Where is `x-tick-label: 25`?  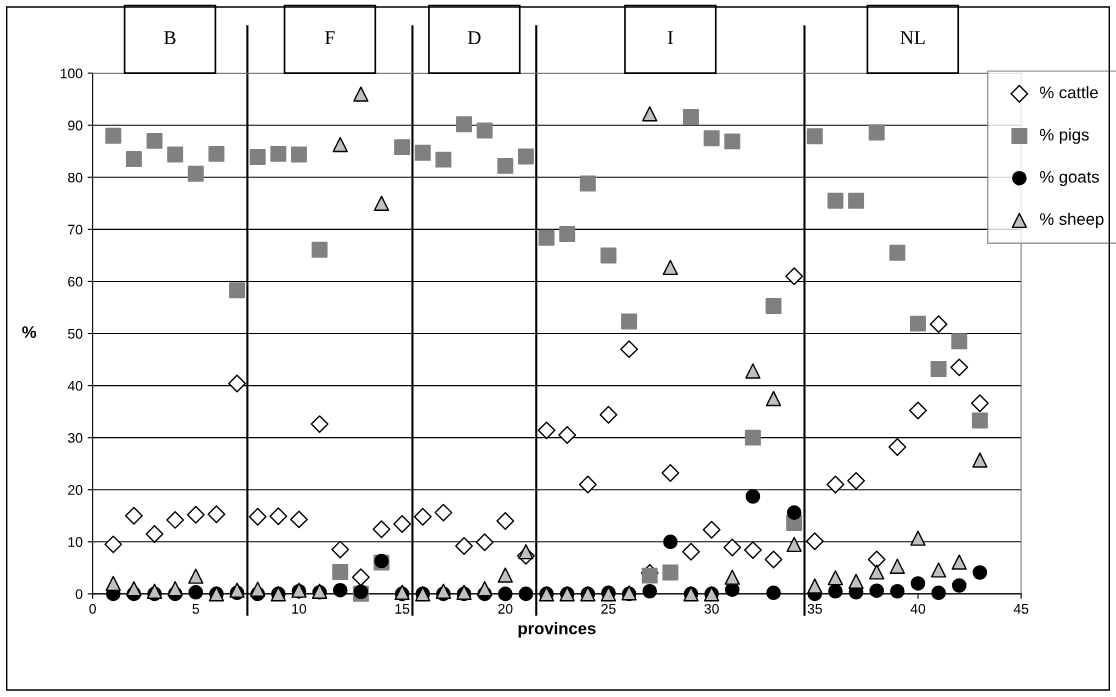
x-tick-label: 25 is located at coordinates (608, 608).